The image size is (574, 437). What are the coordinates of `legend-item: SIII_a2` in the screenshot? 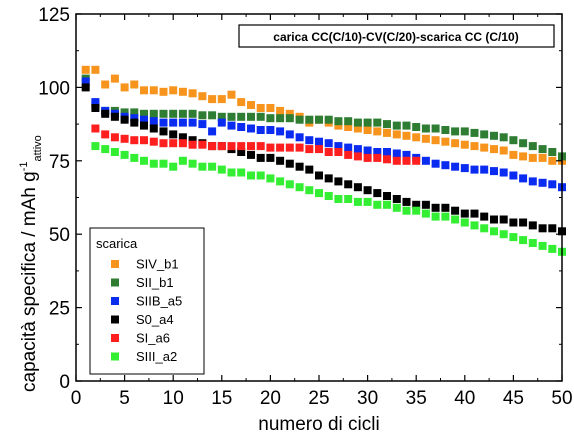 It's located at (144, 356).